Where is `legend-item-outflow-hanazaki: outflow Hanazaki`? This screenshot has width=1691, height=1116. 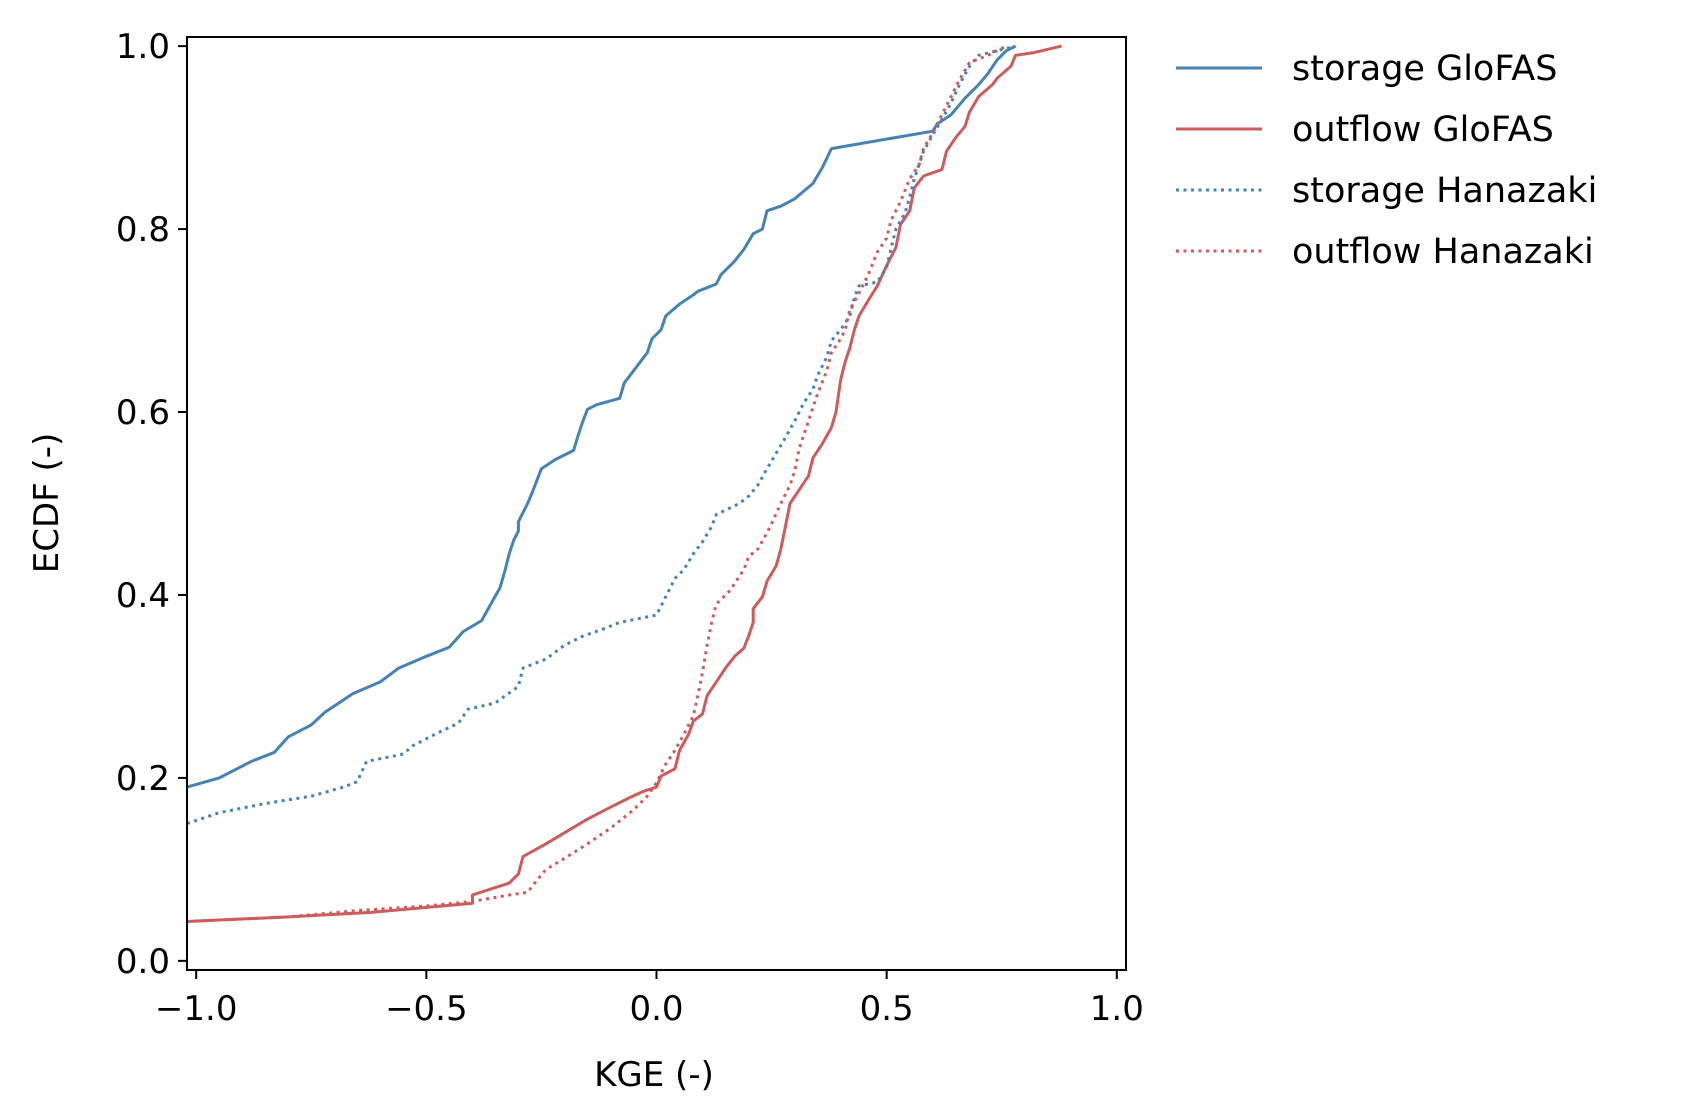 legend-item-outflow-hanazaki: outflow Hanazaki is located at coordinates (1385, 252).